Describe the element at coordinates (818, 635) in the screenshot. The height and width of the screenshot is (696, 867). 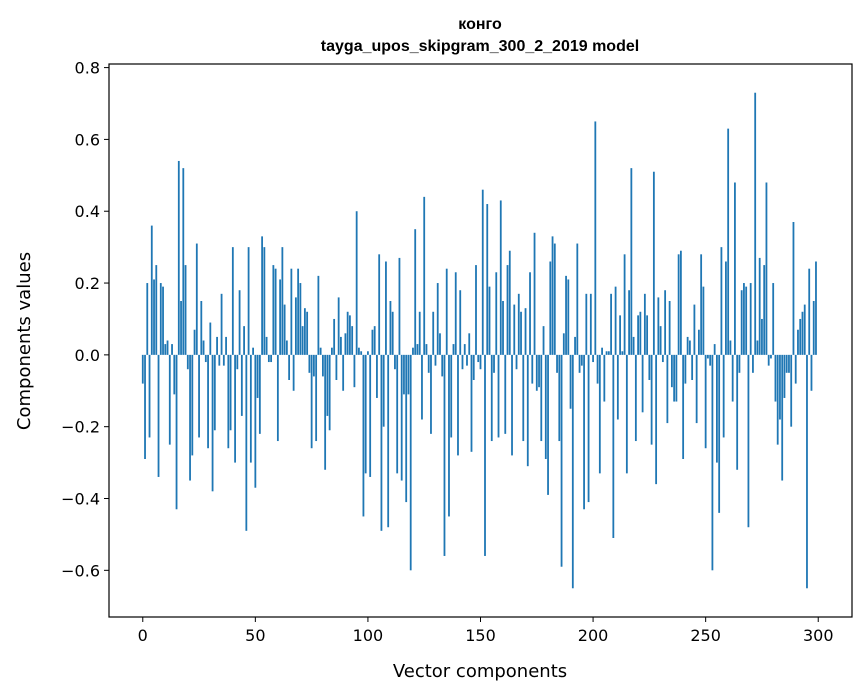
I see `x-tick-label: 300` at that location.